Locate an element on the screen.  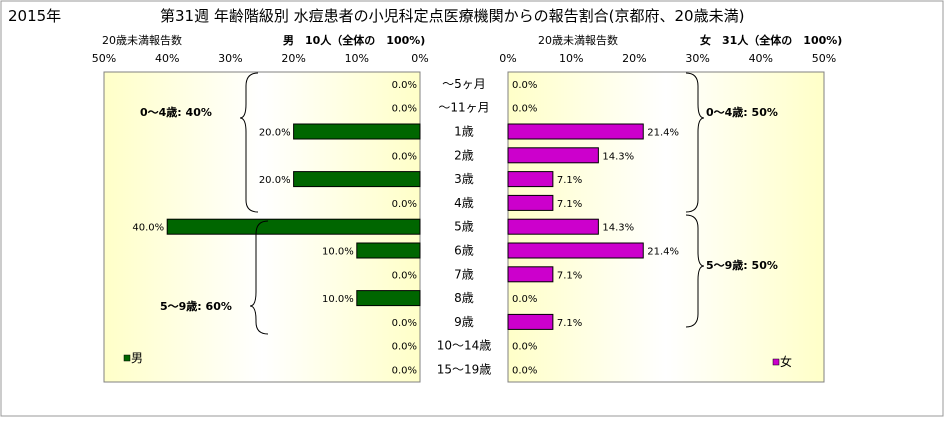
category-labels: ～5ヶ月 ～11ヶ月 1歳 2歳 3歳 4歳 5歳 6歳 7歳 8歳 9歳 10～14歳 15～19歳 is located at coordinates (464, 227).